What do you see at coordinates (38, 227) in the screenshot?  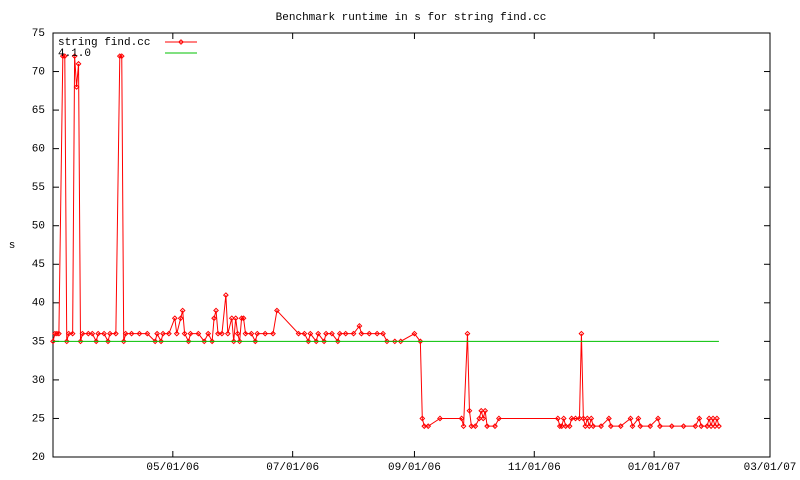 I see `y-tick-label: 50` at bounding box center [38, 227].